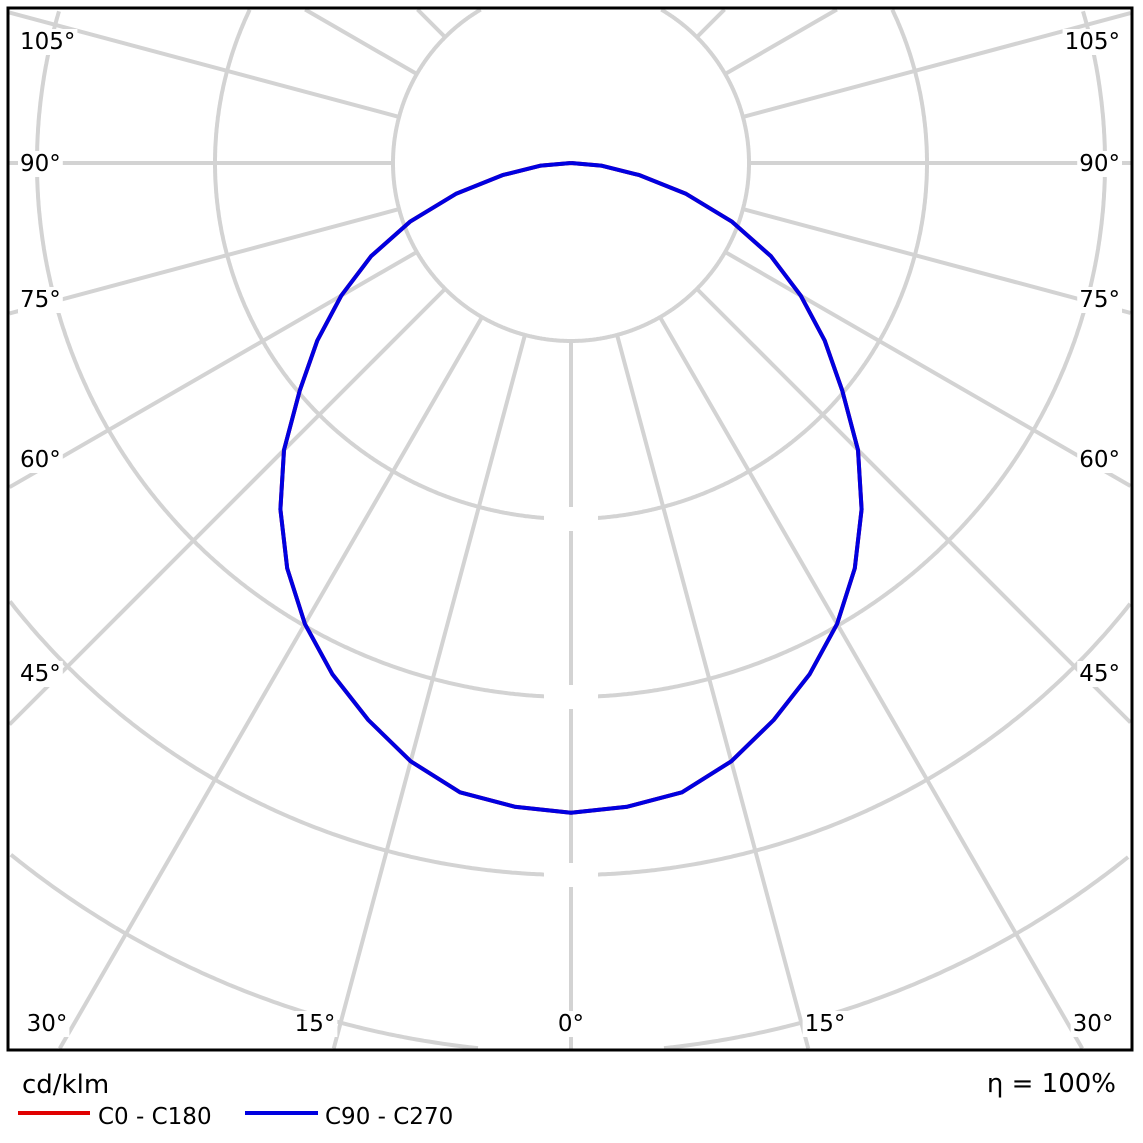 This screenshot has height=1143, width=1143. I want to click on angle-label-left: 45°, so click(40, 674).